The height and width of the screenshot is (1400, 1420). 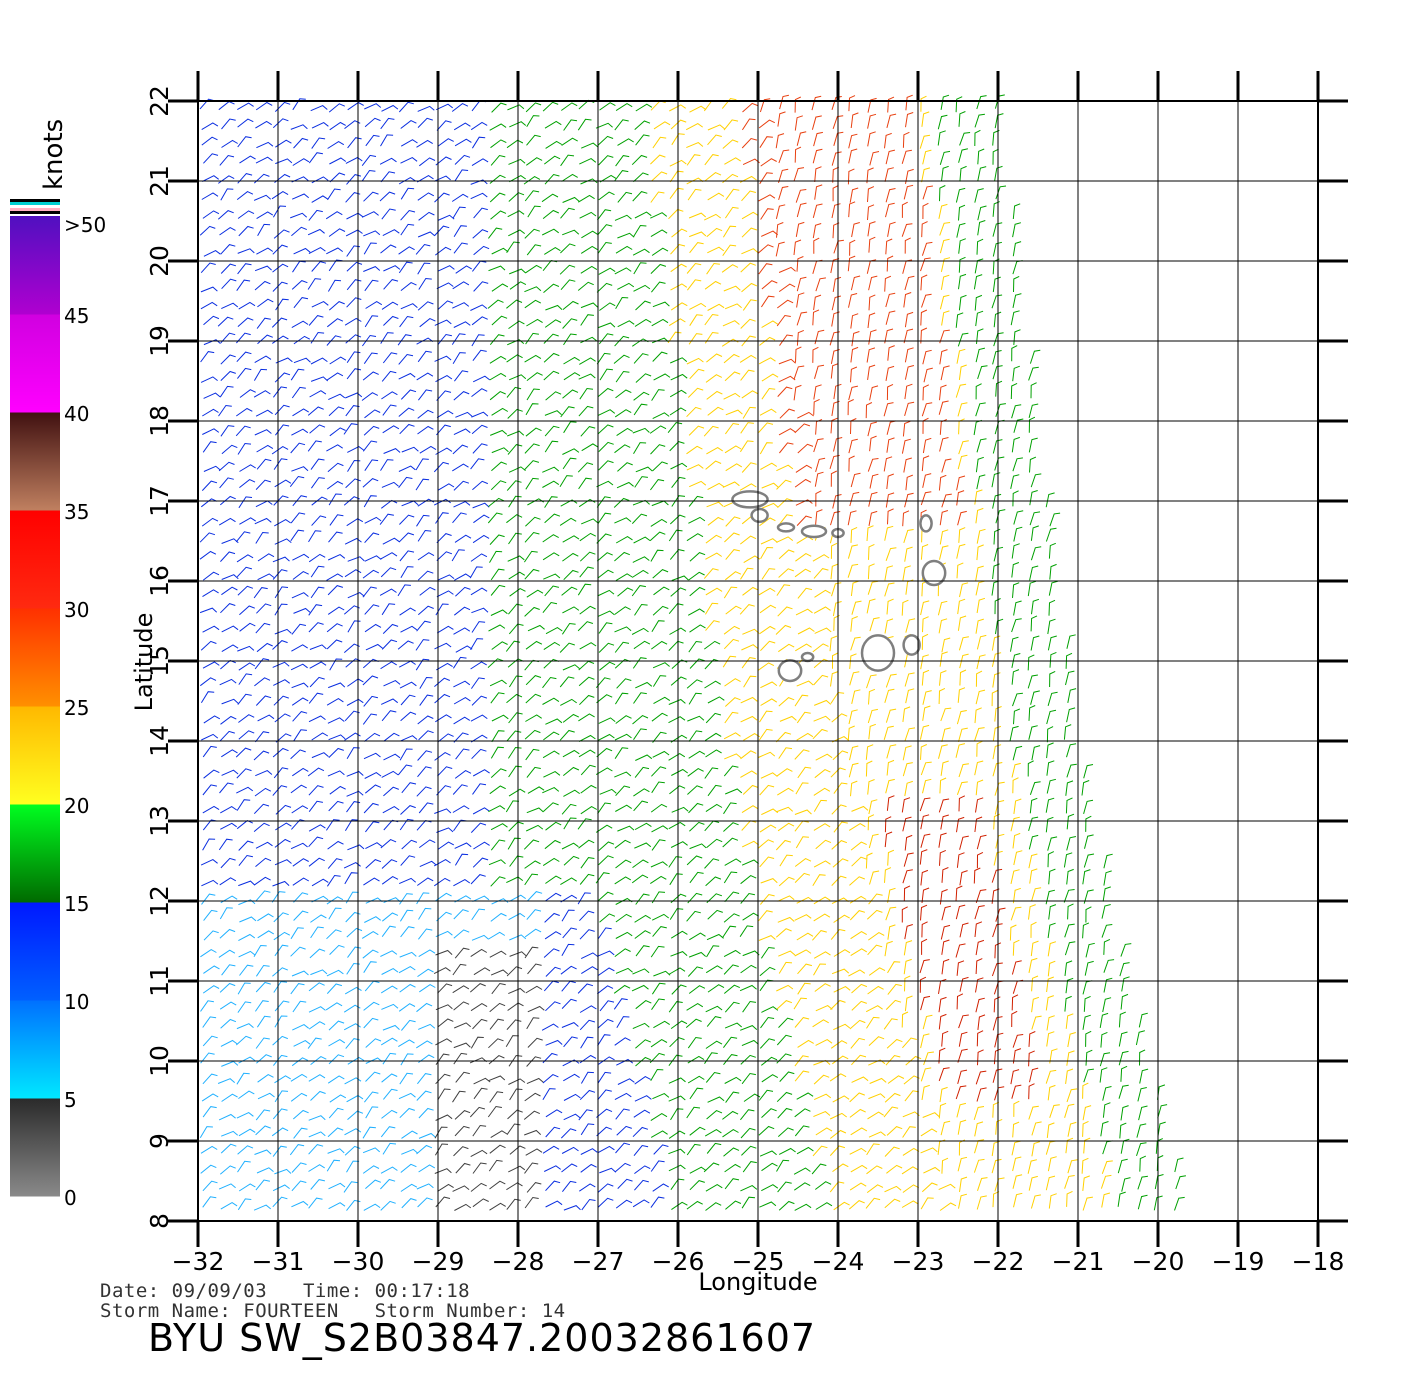 What do you see at coordinates (786, 527) in the screenshot?
I see `island-outline` at bounding box center [786, 527].